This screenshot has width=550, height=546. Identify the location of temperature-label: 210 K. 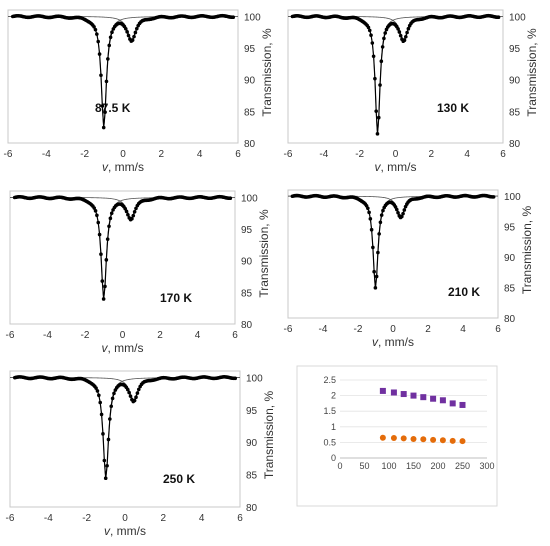
(464, 292).